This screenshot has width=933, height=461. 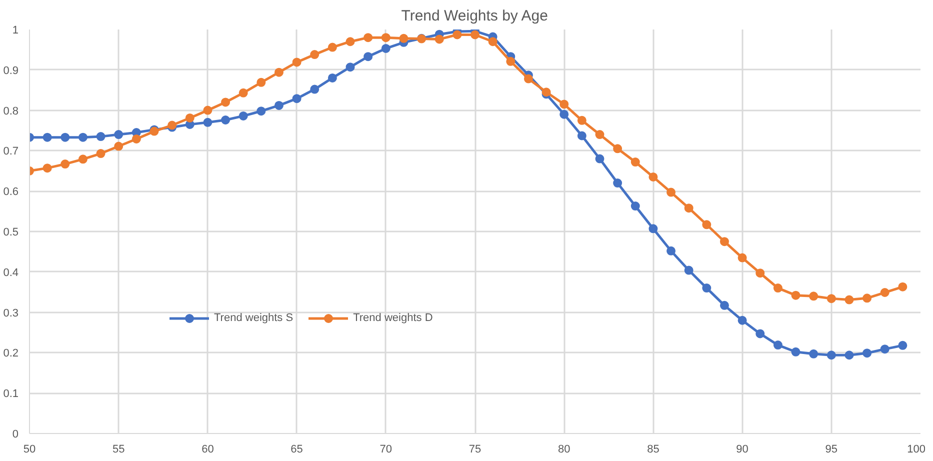 What do you see at coordinates (393, 318) in the screenshot?
I see `legend-label: Trend weights D` at bounding box center [393, 318].